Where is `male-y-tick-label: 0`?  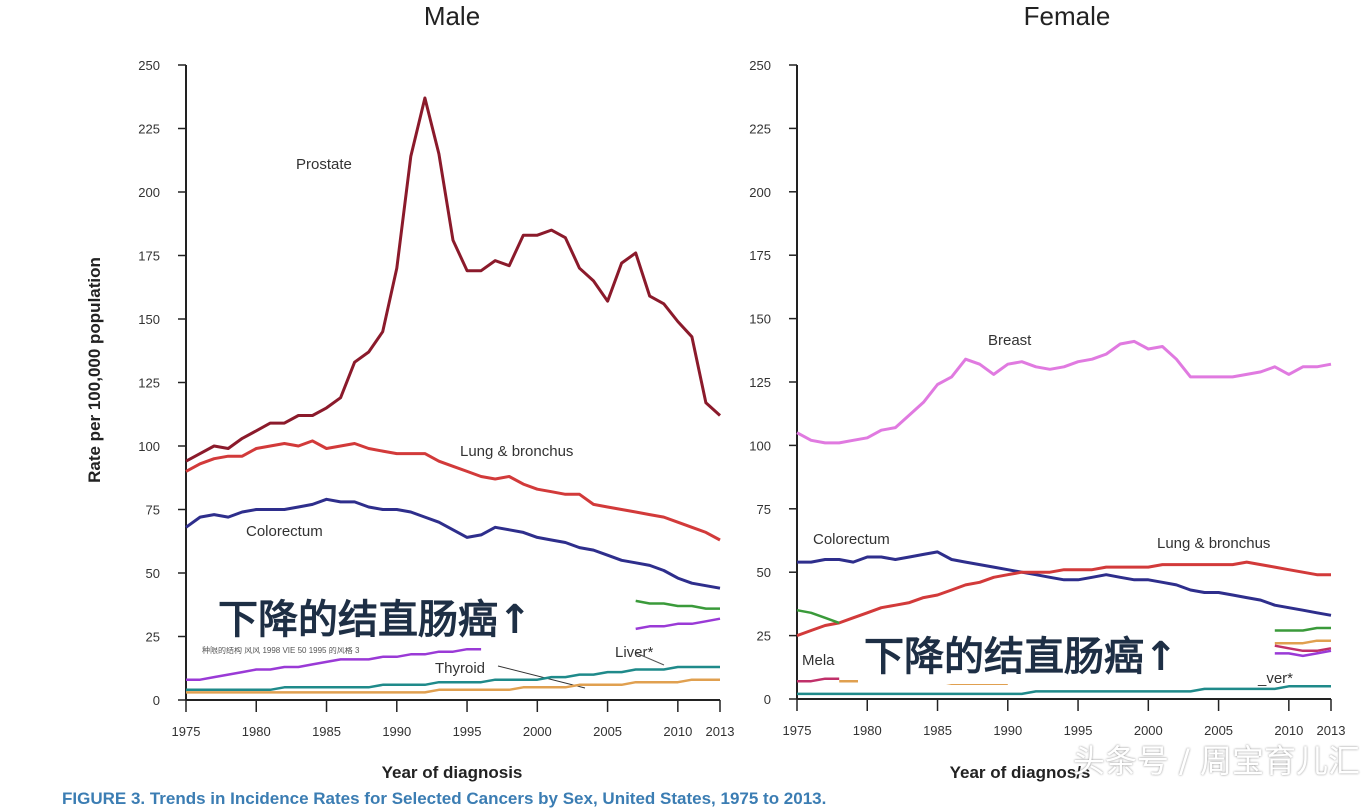
male-y-tick-label: 0 is located at coordinates (156, 700).